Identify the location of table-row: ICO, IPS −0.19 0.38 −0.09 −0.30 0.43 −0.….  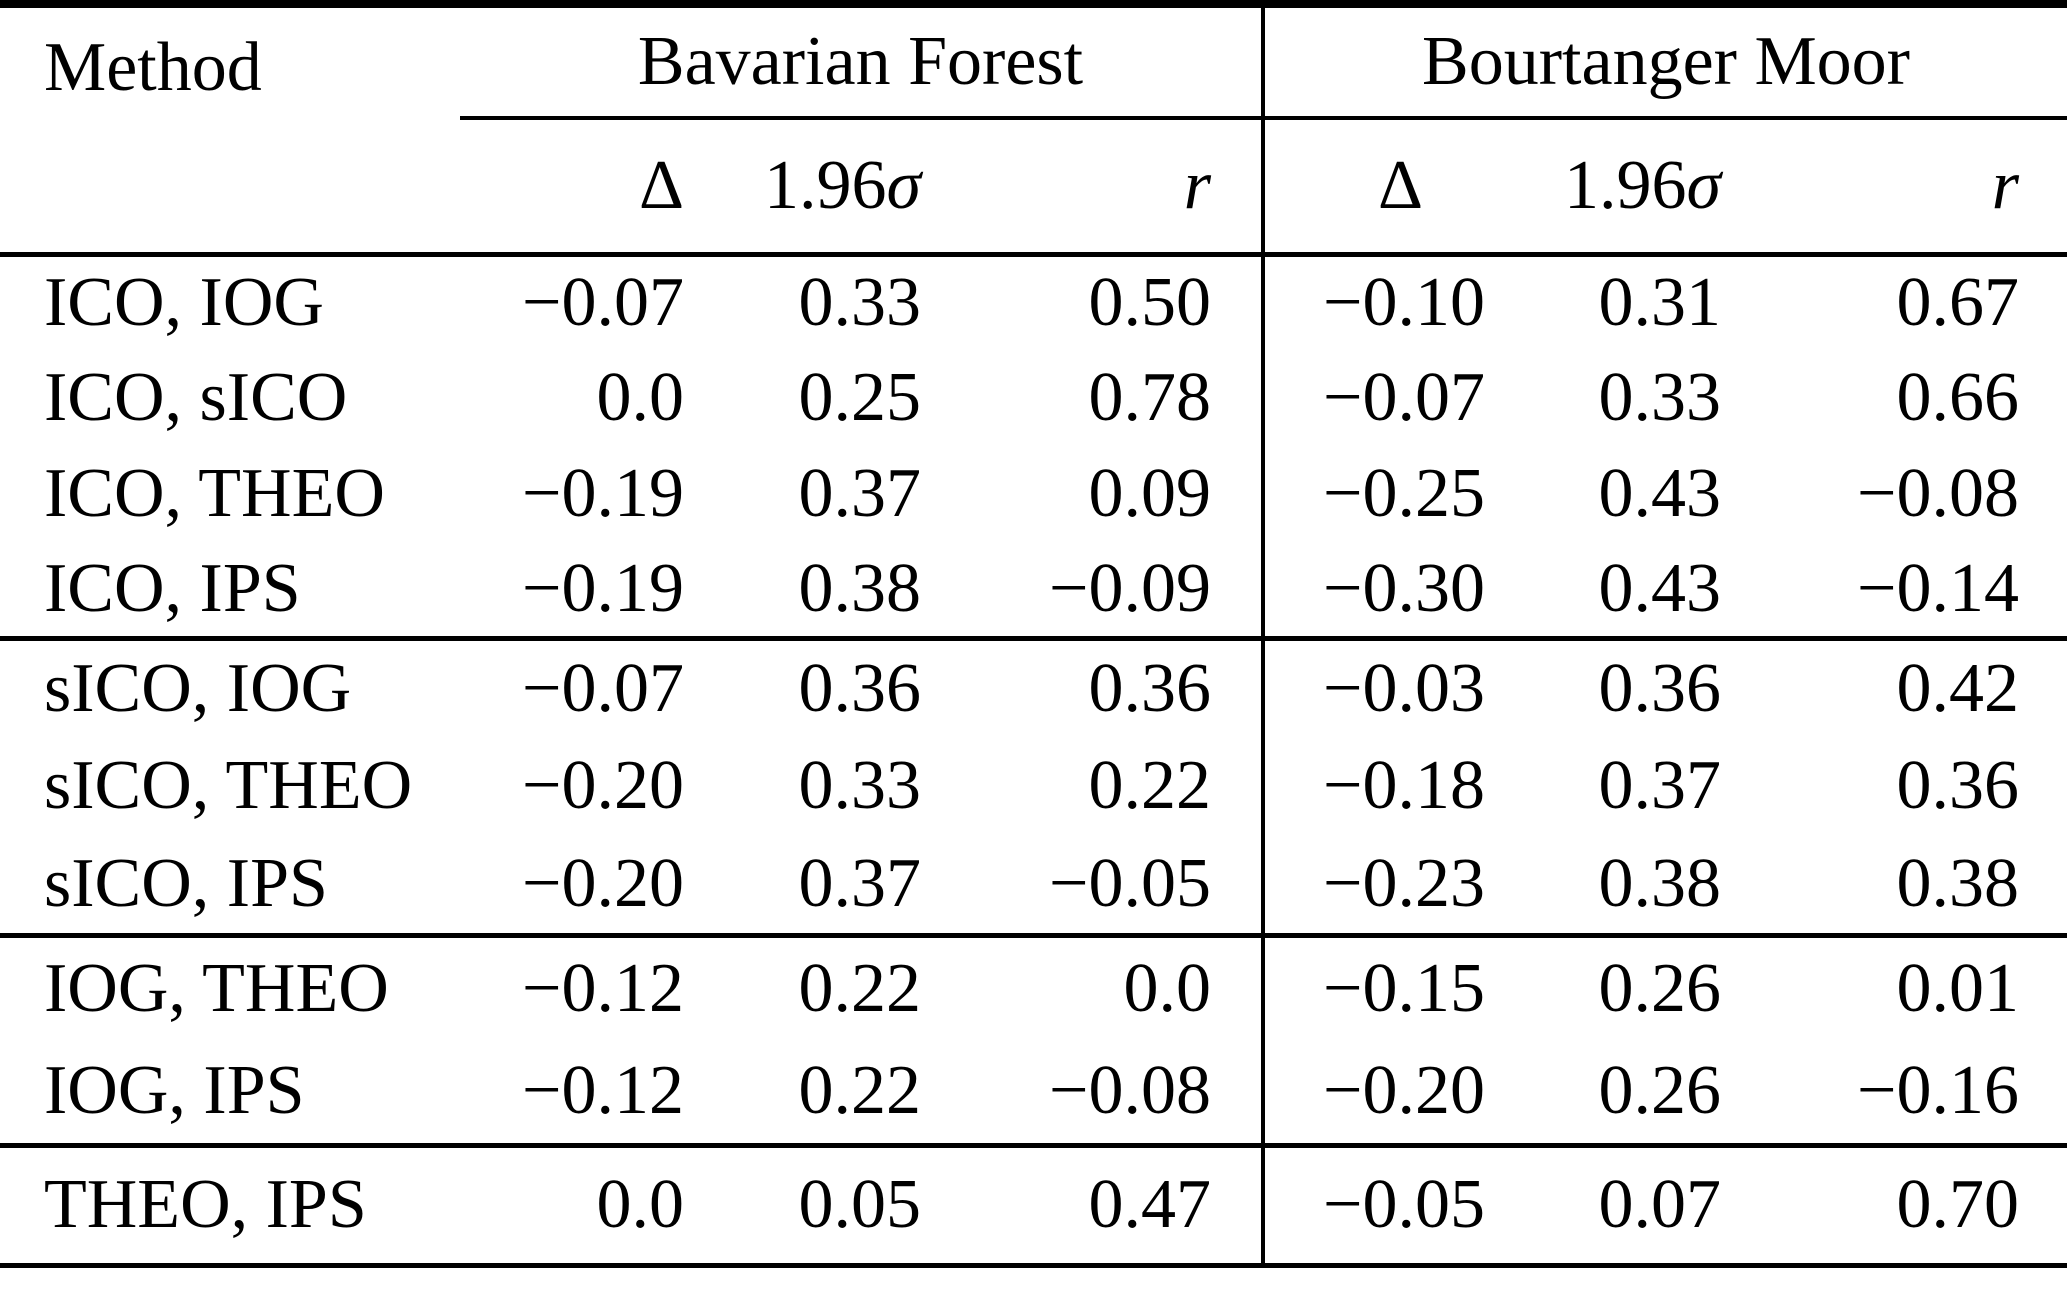
(1033, 590).